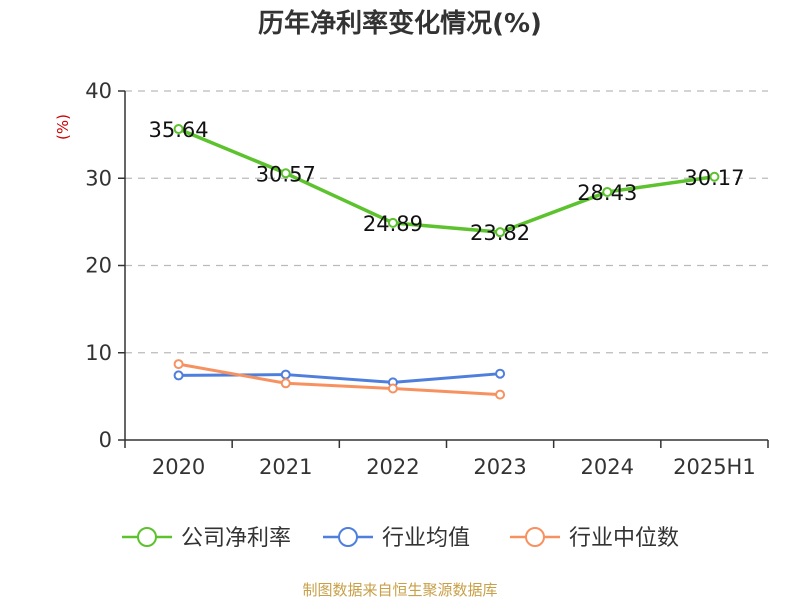 This screenshot has height=600, width=800. What do you see at coordinates (98, 266) in the screenshot?
I see `y-tick-label: 20` at bounding box center [98, 266].